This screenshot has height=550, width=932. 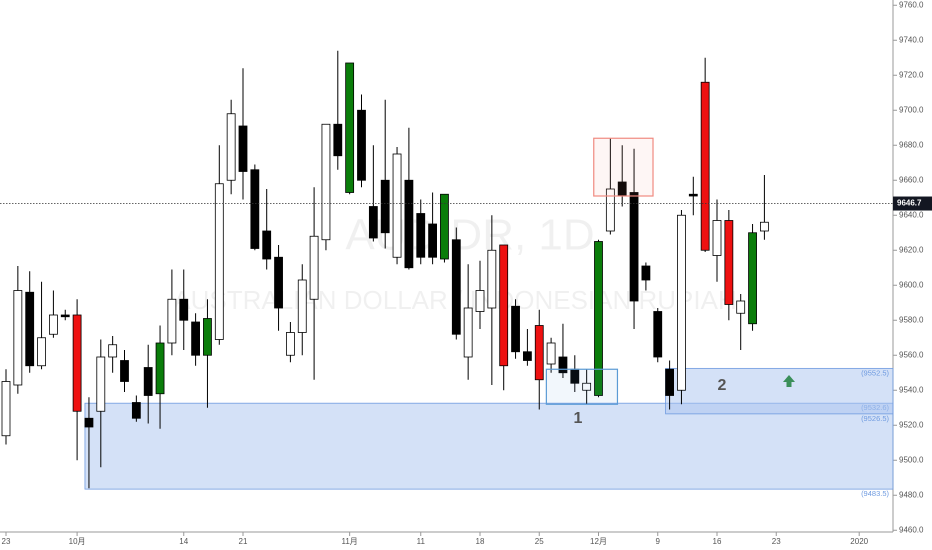 What do you see at coordinates (489, 446) in the screenshot?
I see `support-zone` at bounding box center [489, 446].